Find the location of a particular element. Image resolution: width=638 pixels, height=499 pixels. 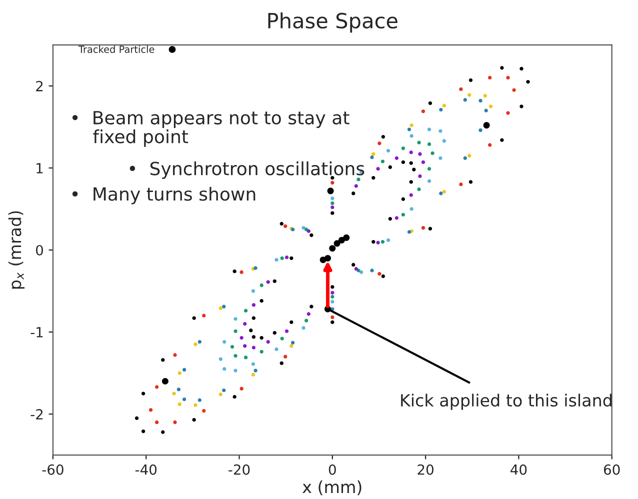

x-tick-label: -60 is located at coordinates (53, 469).